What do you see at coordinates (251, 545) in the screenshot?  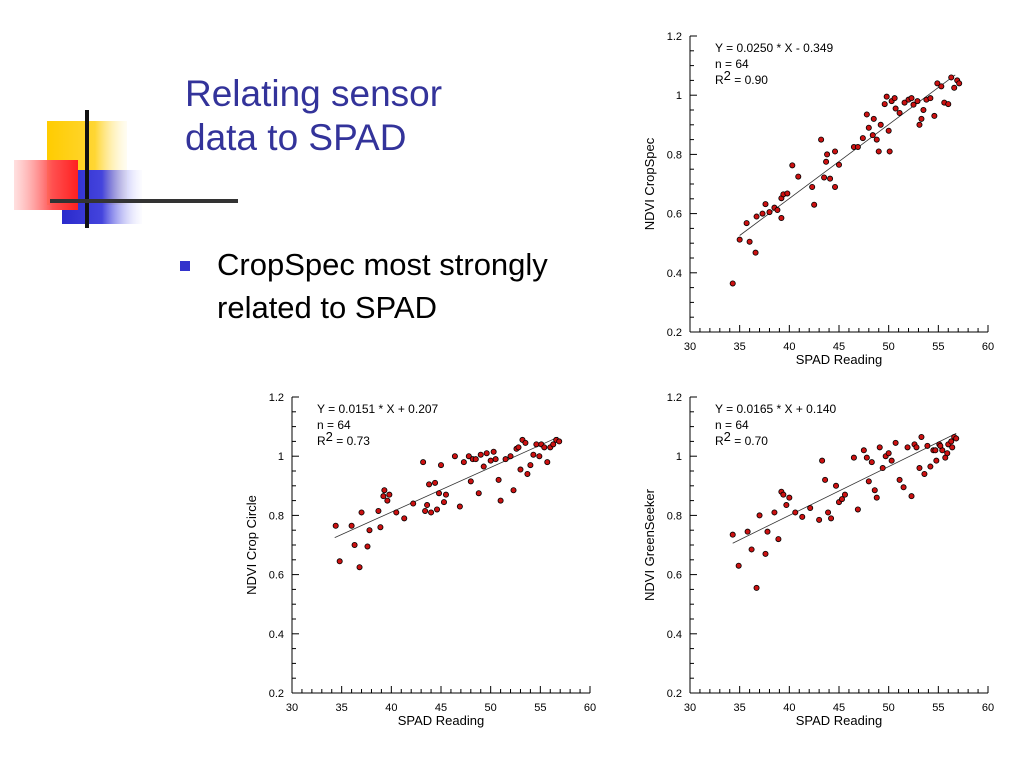 I see `chart-1-y-axis-label: NDVI Crop Circle` at bounding box center [251, 545].